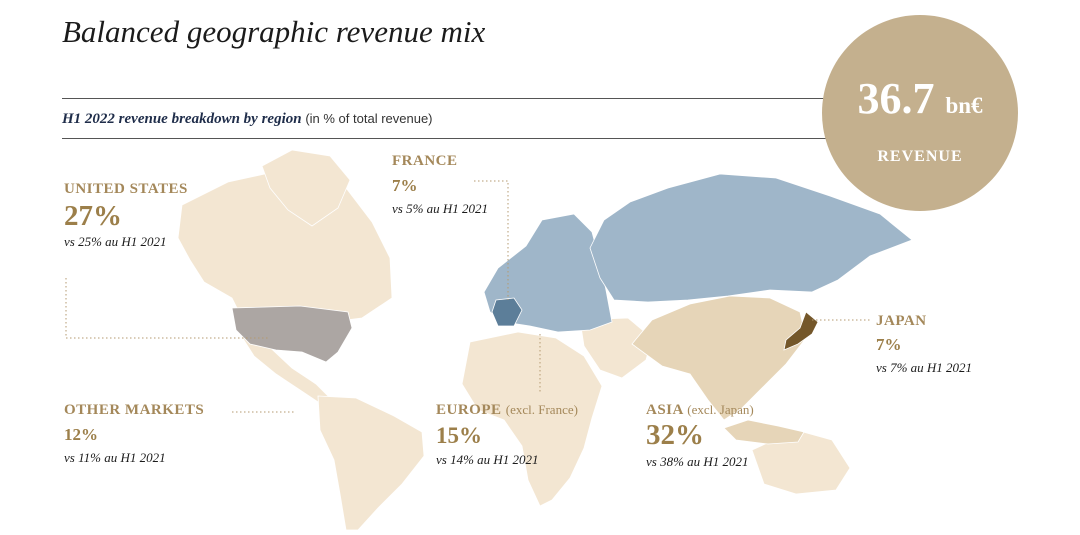 The width and height of the screenshot is (1080, 535). What do you see at coordinates (115, 241) in the screenshot?
I see `region-comparison: vs 25% au H1 2021` at bounding box center [115, 241].